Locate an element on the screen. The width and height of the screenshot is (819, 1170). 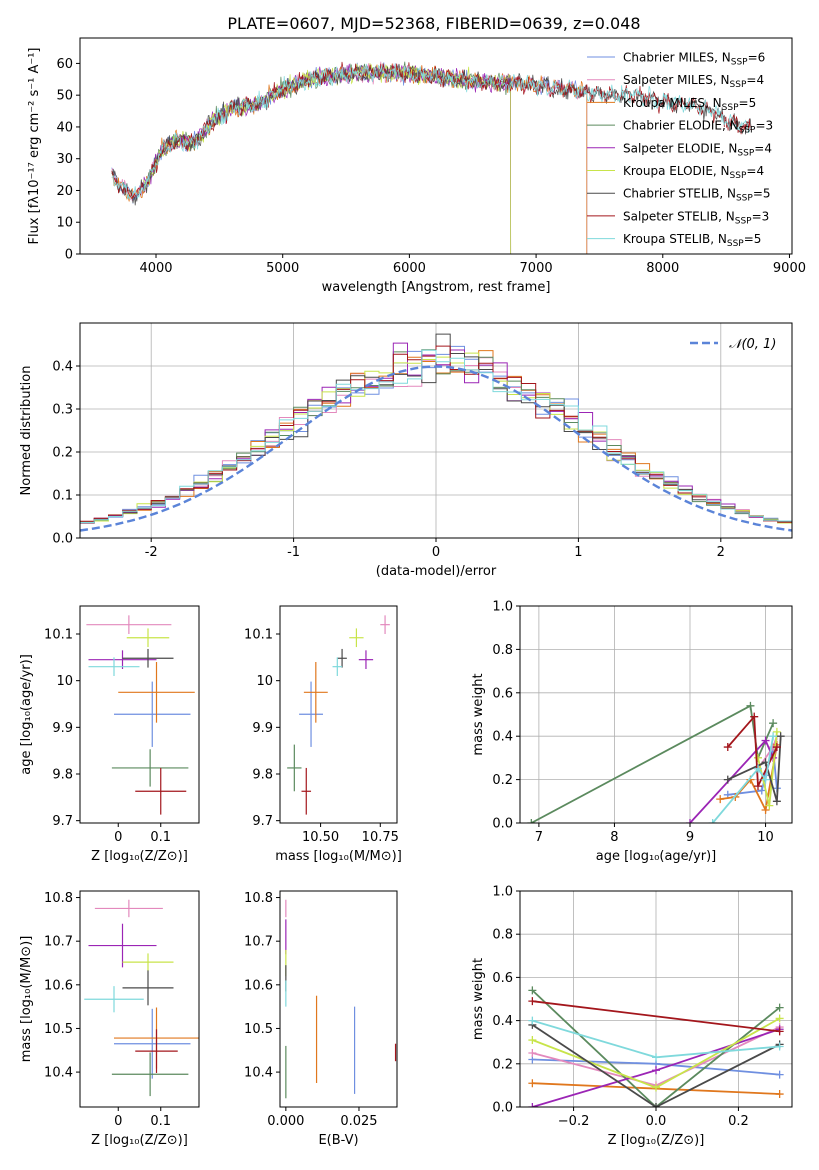
legend-label: Chabrier STELIB, N is located at coordinates (679, 194).